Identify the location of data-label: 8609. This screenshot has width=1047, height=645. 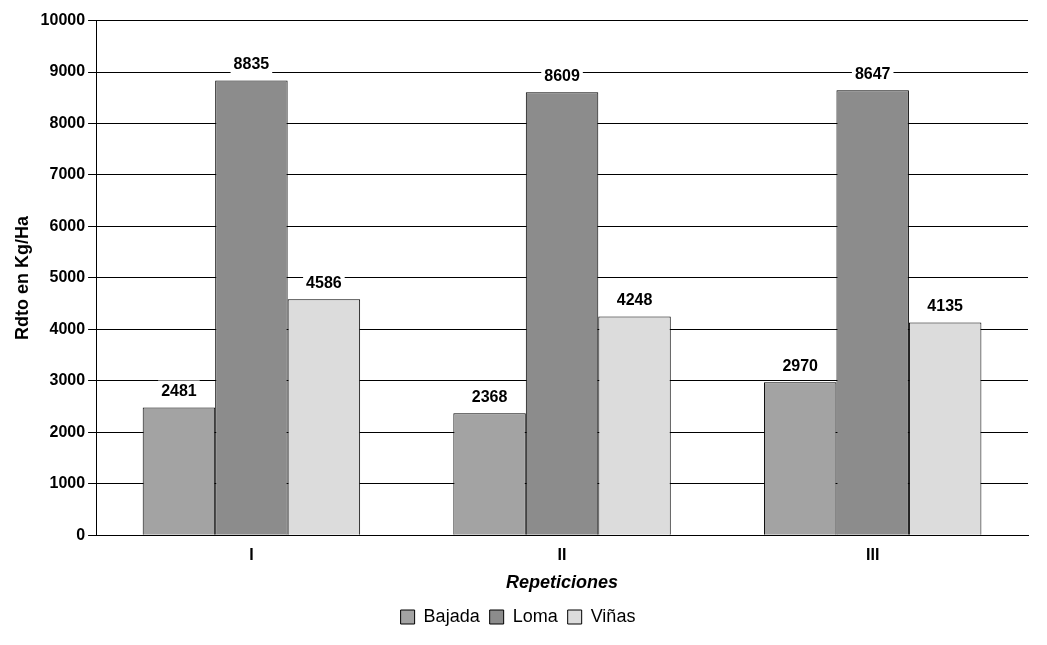
(562, 75).